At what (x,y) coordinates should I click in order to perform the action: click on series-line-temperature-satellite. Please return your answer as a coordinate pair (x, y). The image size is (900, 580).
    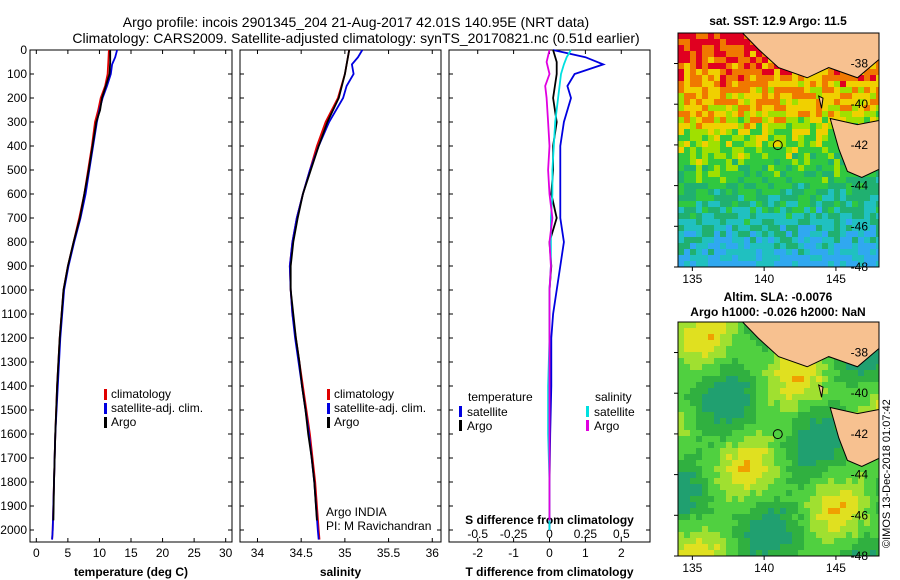
    Looking at the image, I should click on (577, 289).